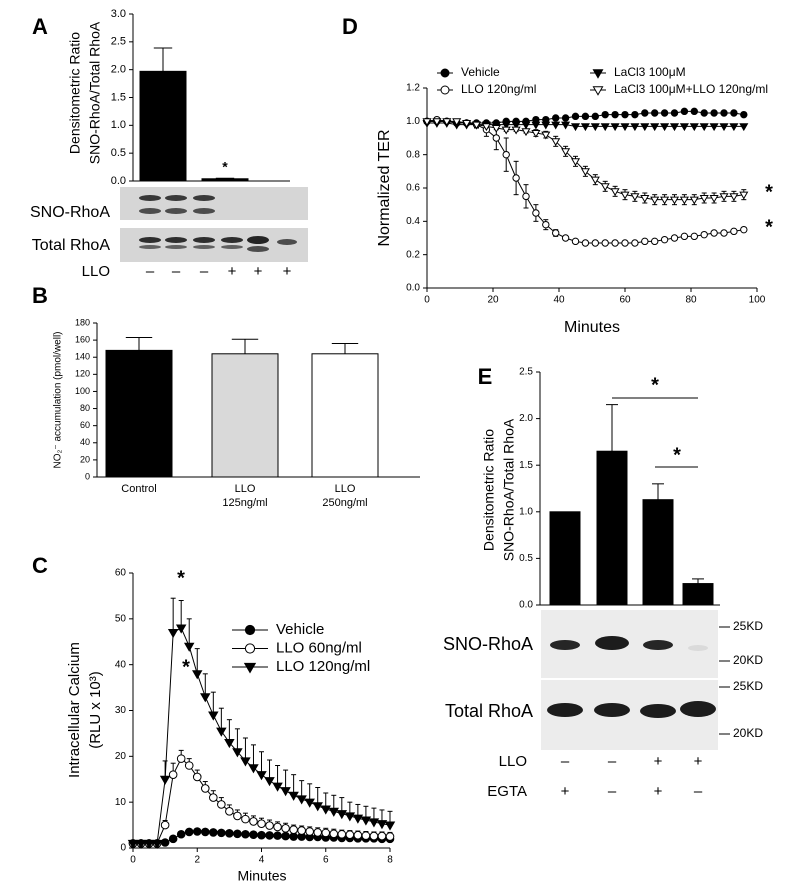 Image resolution: width=800 pixels, height=888 pixels. What do you see at coordinates (384, 187) in the screenshot?
I see `y-axis-label: Normalized TER` at bounding box center [384, 187].